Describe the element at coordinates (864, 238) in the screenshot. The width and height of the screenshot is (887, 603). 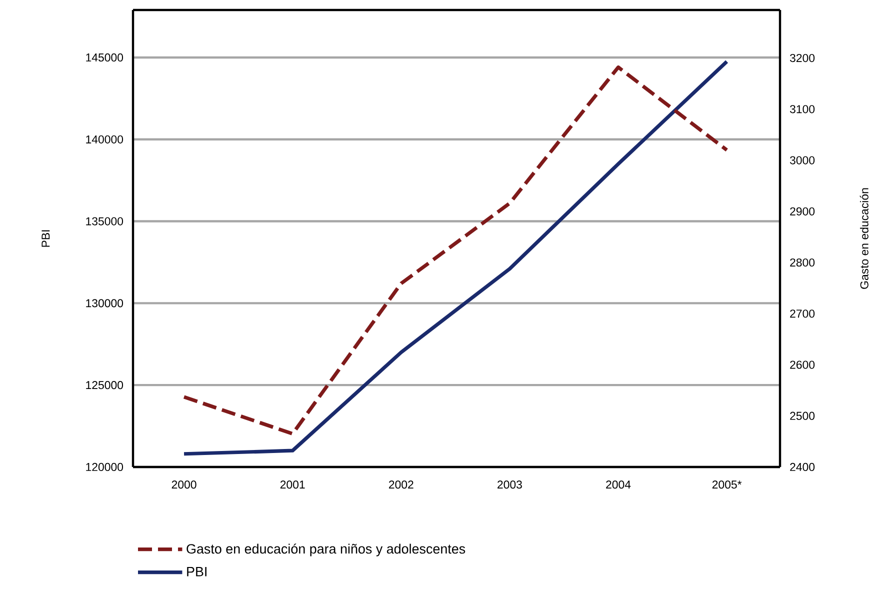
I see `y2-axis-title: Gasto en educación` at that location.